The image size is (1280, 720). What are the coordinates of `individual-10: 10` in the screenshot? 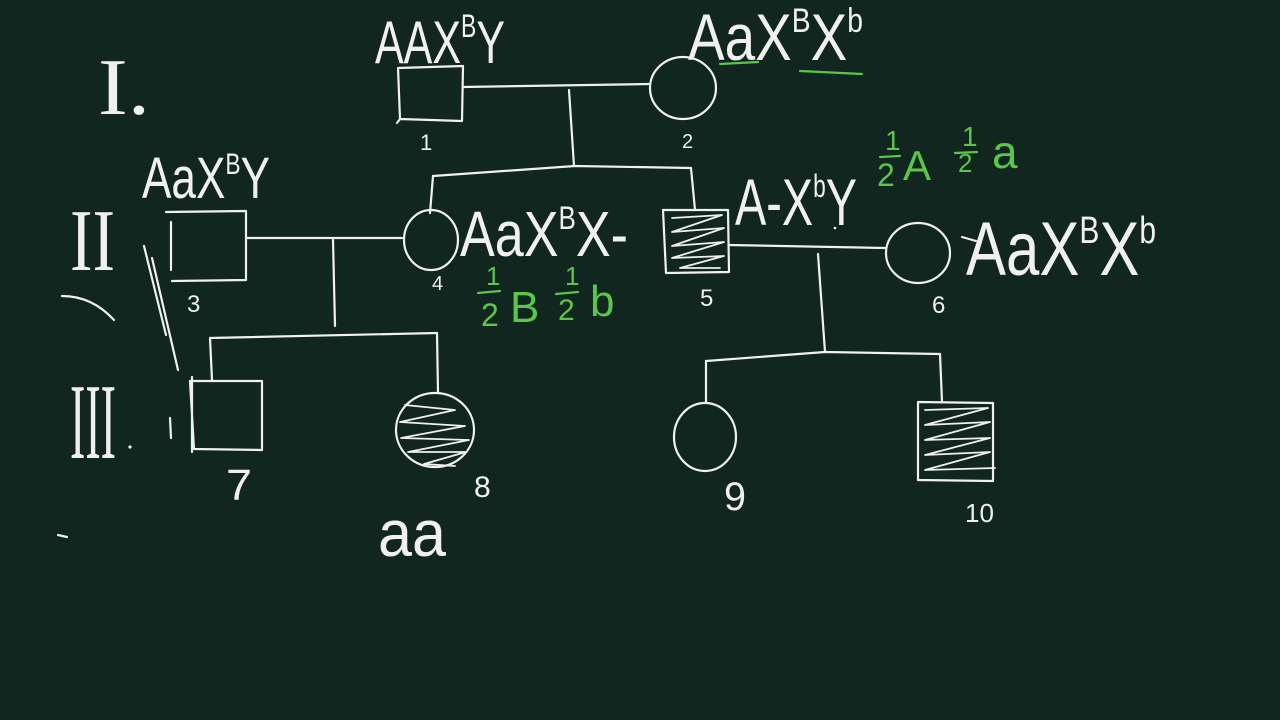 It's located at (956, 464).